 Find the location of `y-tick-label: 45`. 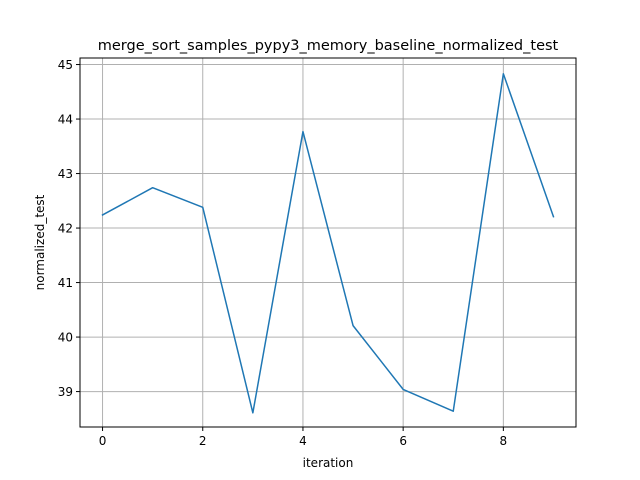

y-tick-label: 45 is located at coordinates (65, 65).